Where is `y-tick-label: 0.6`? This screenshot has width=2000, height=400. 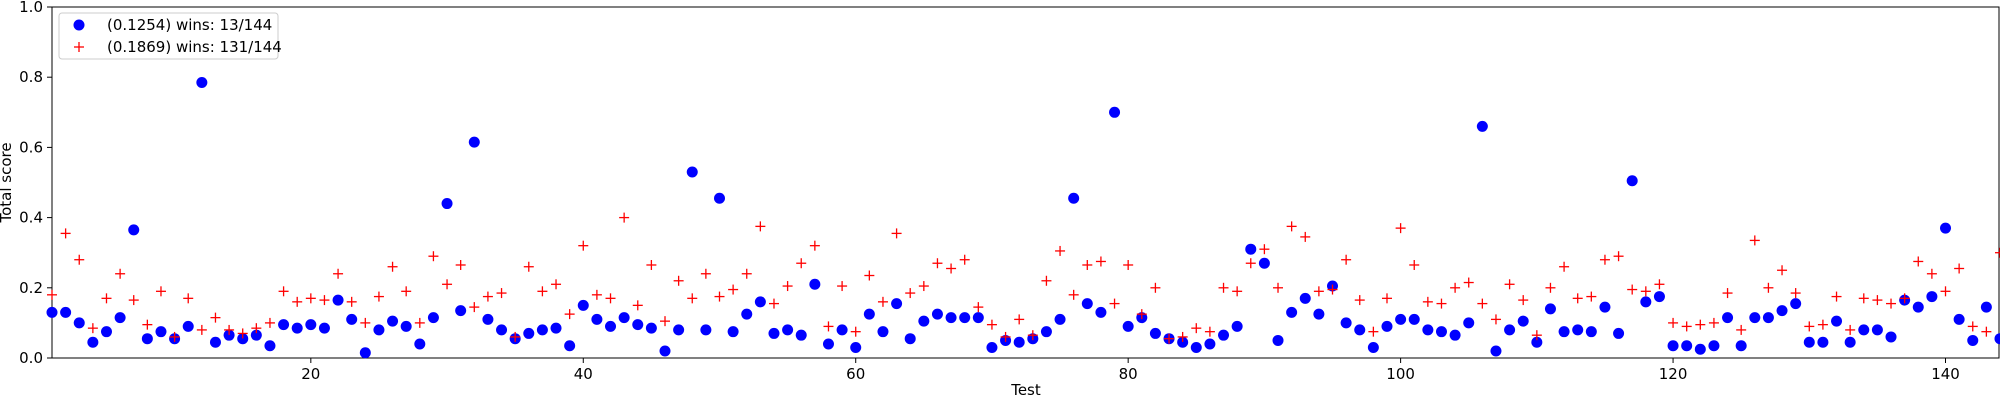 y-tick-label: 0.6 is located at coordinates (31, 147).